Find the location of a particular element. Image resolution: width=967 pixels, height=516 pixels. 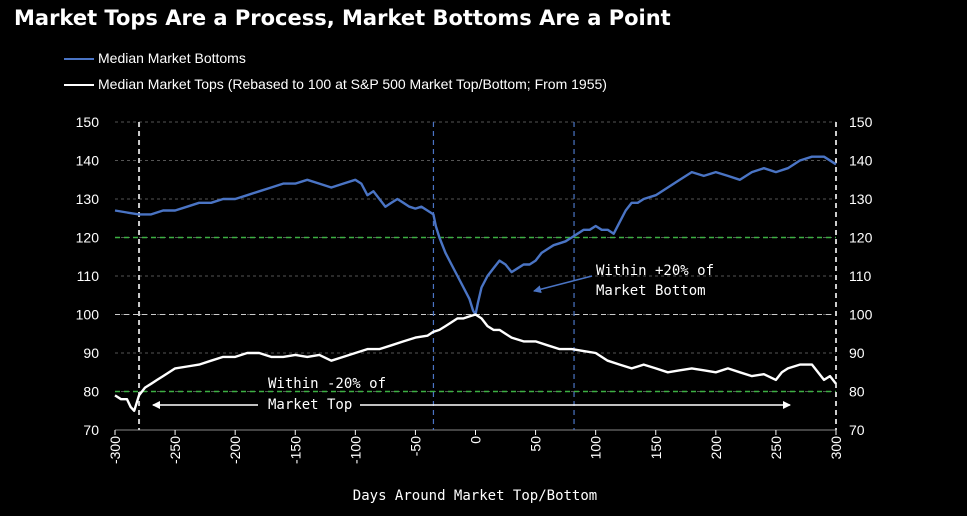

legend-item-bottoms: Median Market Bottoms is located at coordinates (155, 58).